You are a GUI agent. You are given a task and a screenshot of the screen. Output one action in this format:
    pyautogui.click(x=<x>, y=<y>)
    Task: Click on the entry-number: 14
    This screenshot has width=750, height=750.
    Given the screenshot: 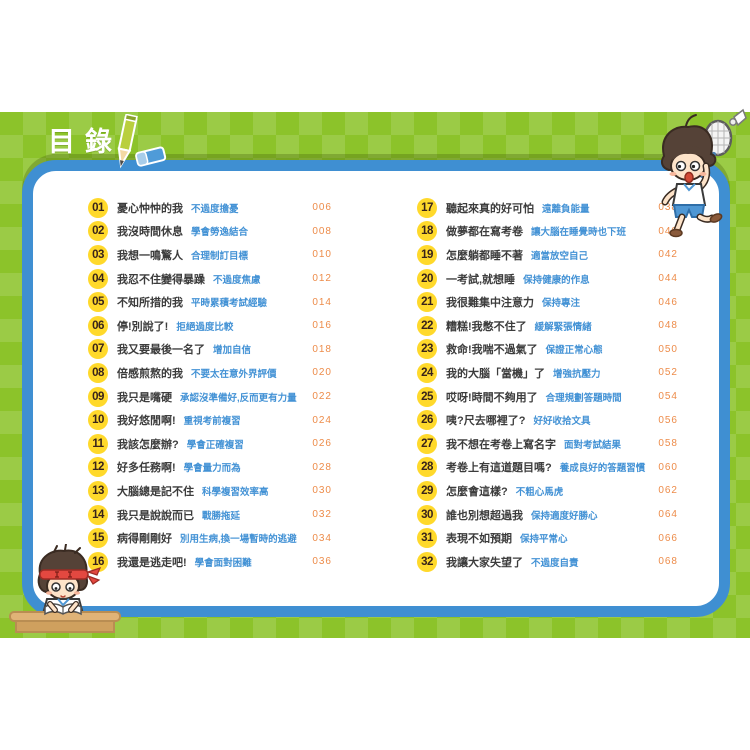 What is the action you would take?
    pyautogui.click(x=98, y=514)
    